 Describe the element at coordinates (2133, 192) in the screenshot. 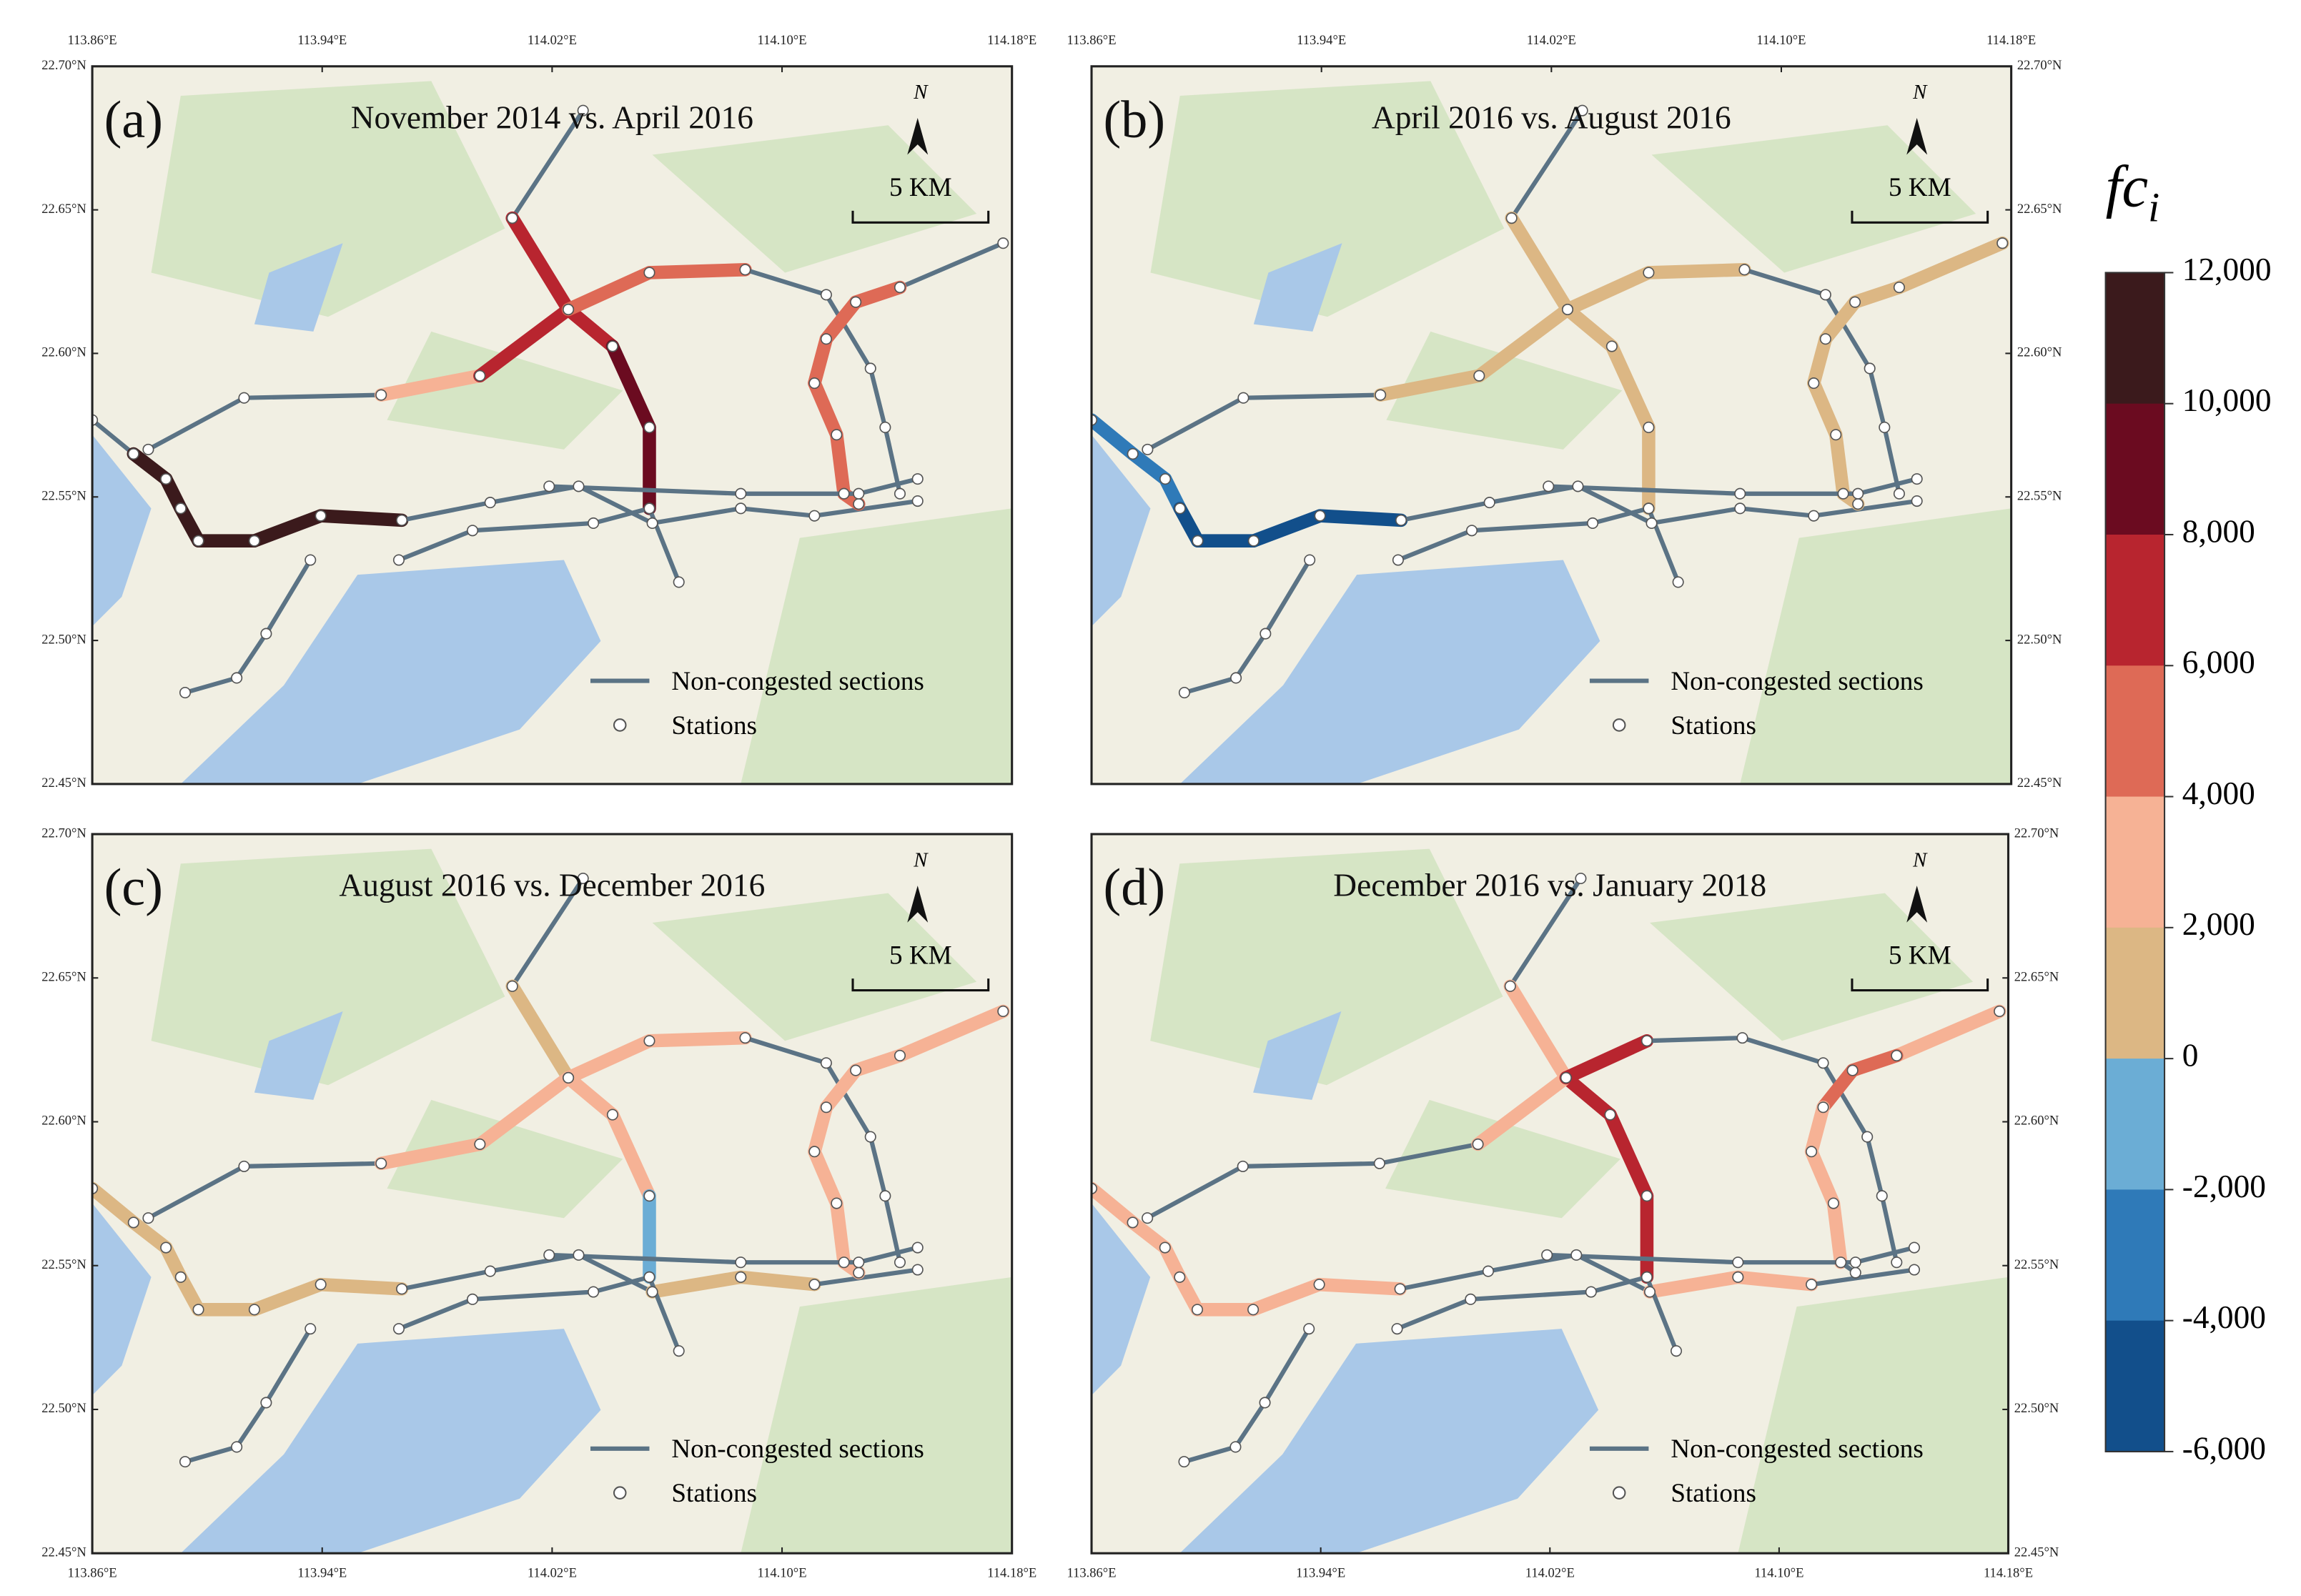

I see `colorbar-title: fci` at that location.